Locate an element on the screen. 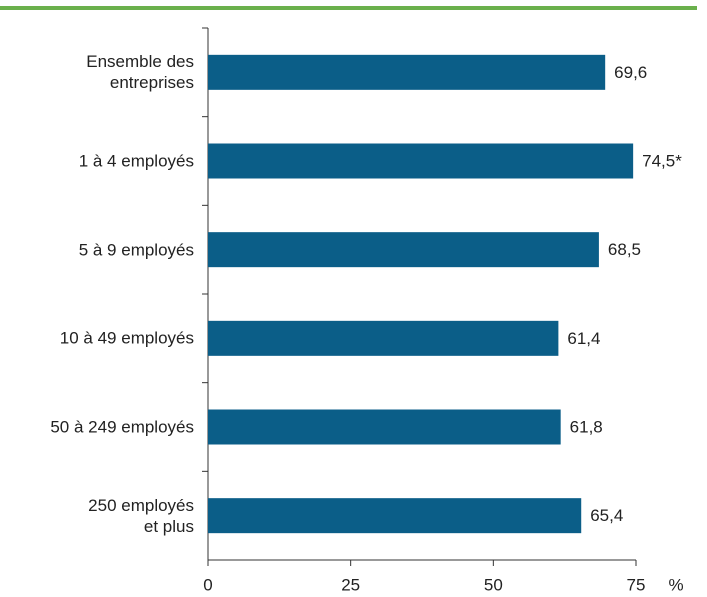 The image size is (707, 597). category-label: 1 à 4 employés is located at coordinates (136, 161).